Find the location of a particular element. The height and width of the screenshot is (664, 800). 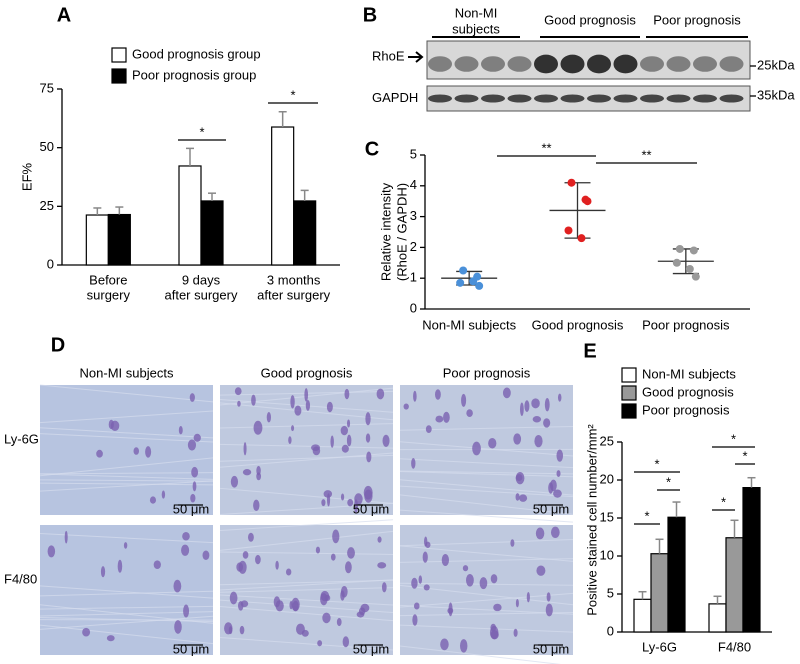

x-tick-label: Before is located at coordinates (108, 279).